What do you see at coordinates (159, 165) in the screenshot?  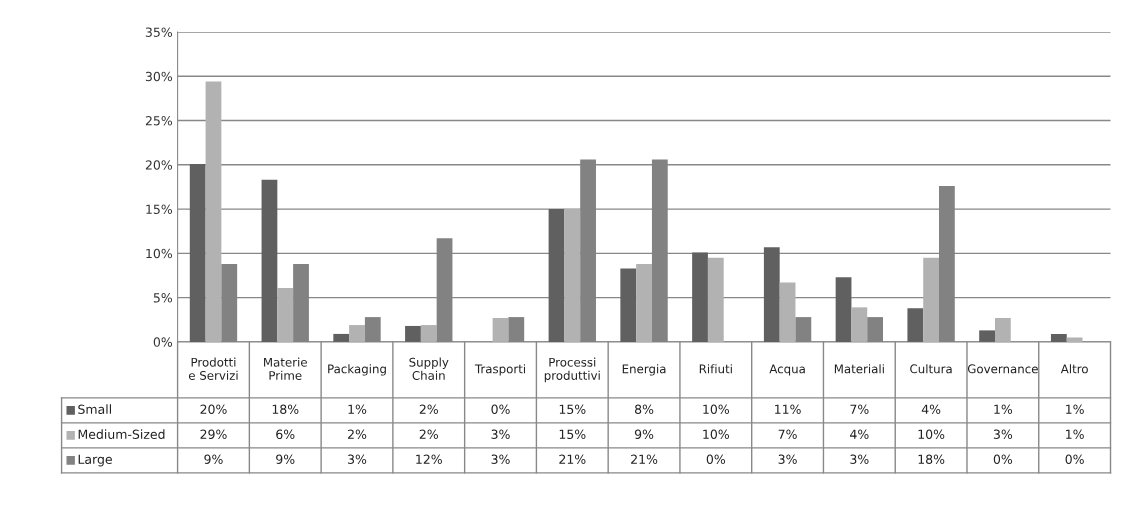 I see `y-tick-label: 20%` at bounding box center [159, 165].